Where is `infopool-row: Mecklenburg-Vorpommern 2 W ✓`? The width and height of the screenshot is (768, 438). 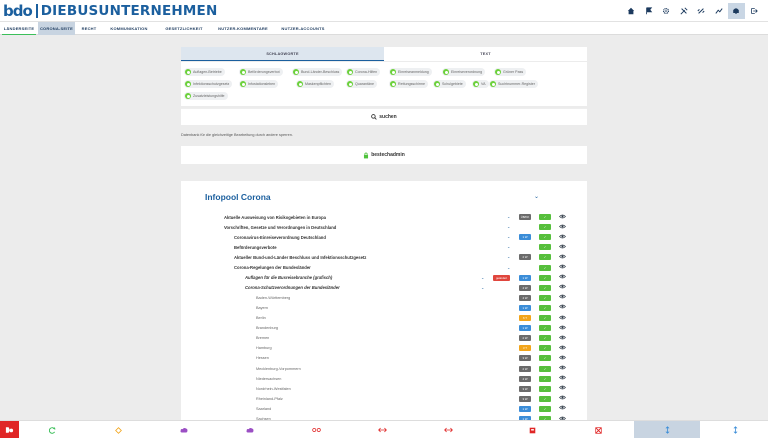 infopool-row: Mecklenburg-Vorpommern 2 W ✓ is located at coordinates (384, 369).